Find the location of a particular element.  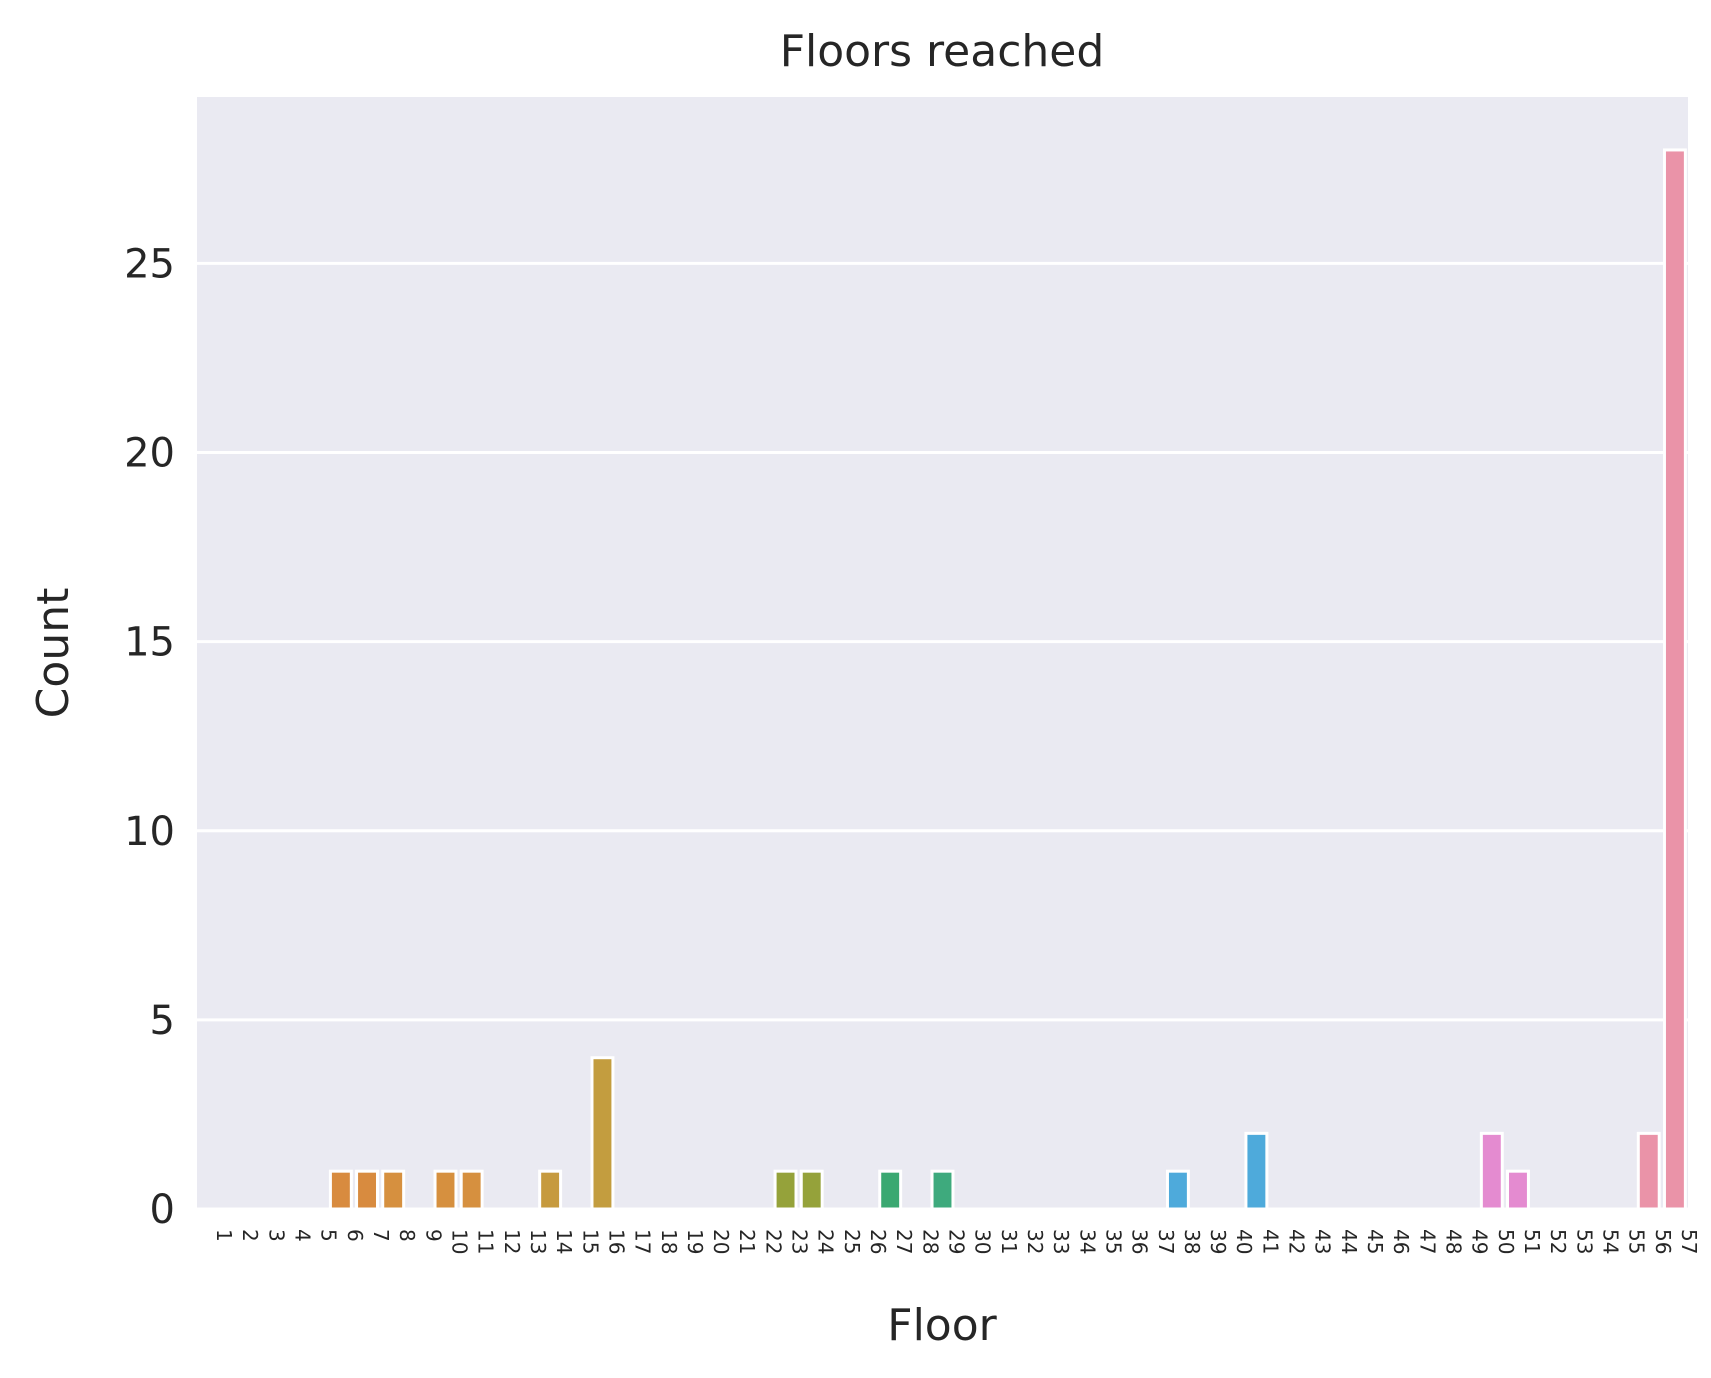

x-tick-label: 11 is located at coordinates (486, 1241).